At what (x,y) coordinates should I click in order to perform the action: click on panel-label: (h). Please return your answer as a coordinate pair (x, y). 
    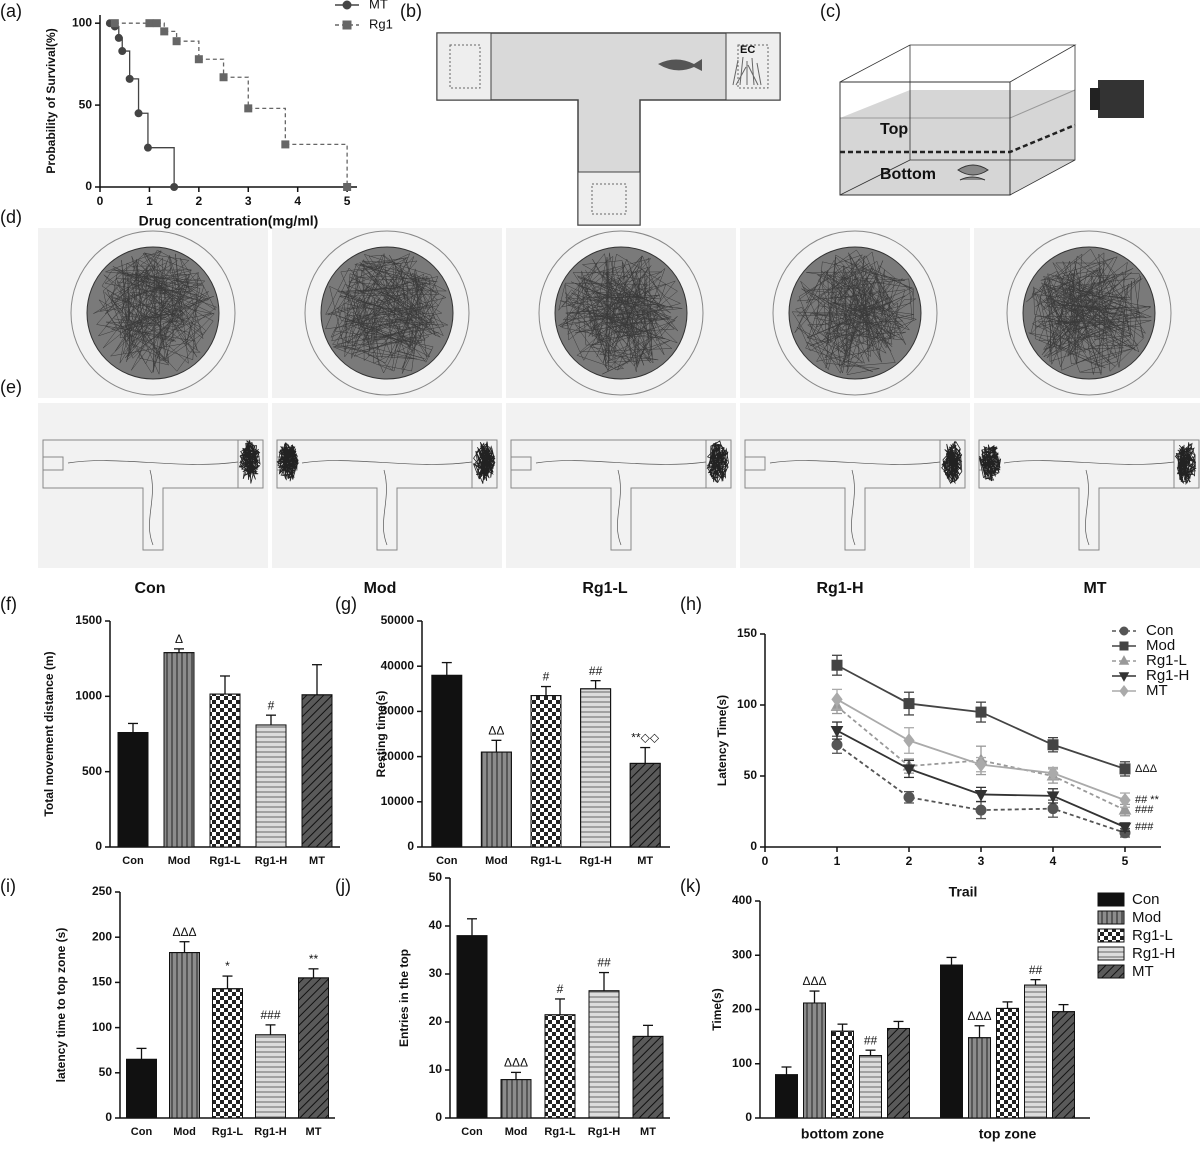
    Looking at the image, I should click on (691, 604).